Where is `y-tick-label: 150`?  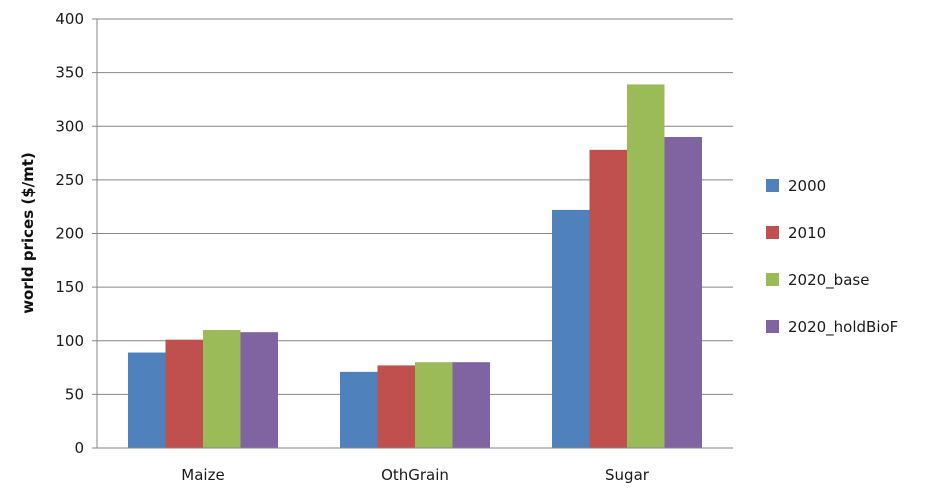 y-tick-label: 150 is located at coordinates (69, 287).